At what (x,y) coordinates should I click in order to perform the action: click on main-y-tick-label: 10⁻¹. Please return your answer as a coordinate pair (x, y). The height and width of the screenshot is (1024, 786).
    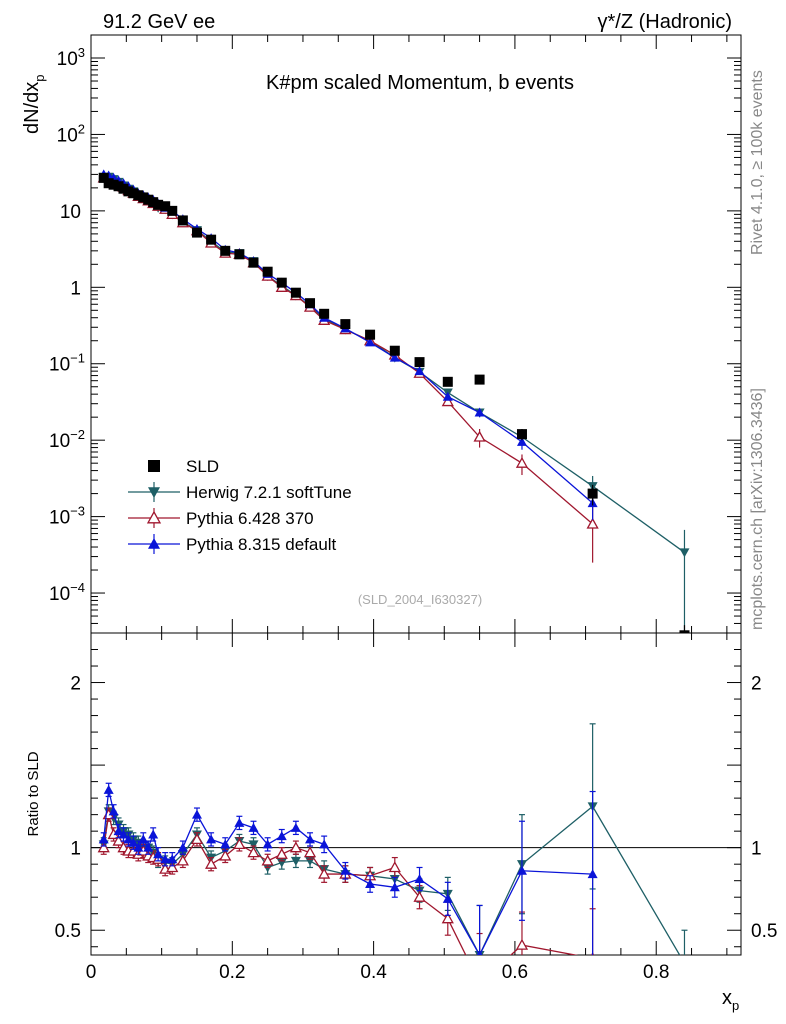
    Looking at the image, I should click on (67, 363).